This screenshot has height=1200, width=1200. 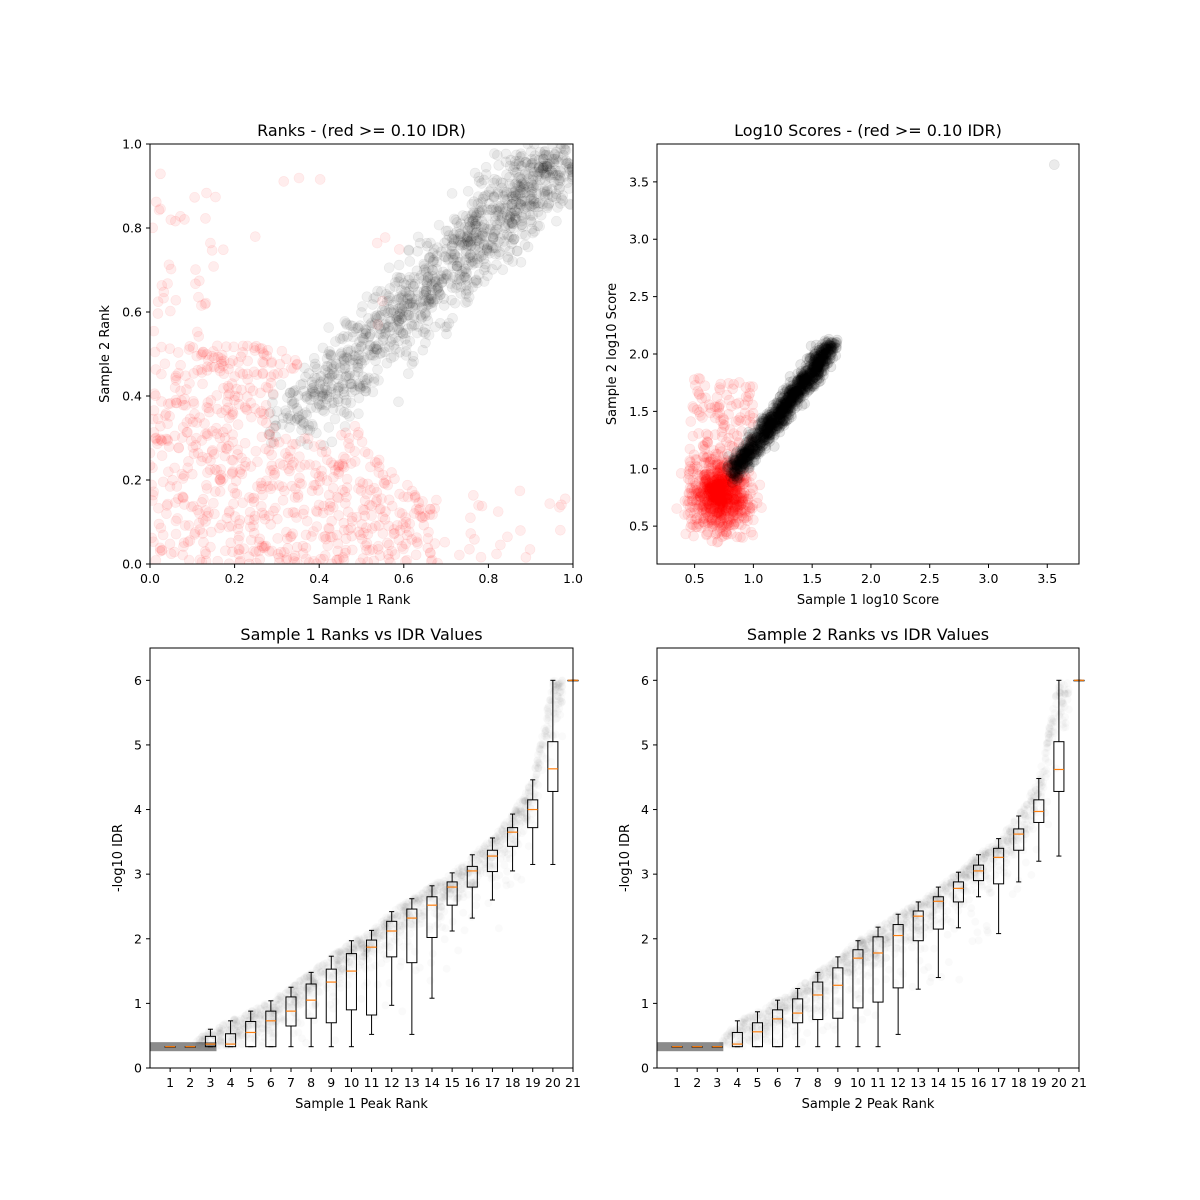 I want to click on x-tick-label: 0.8, so click(x=488, y=578).